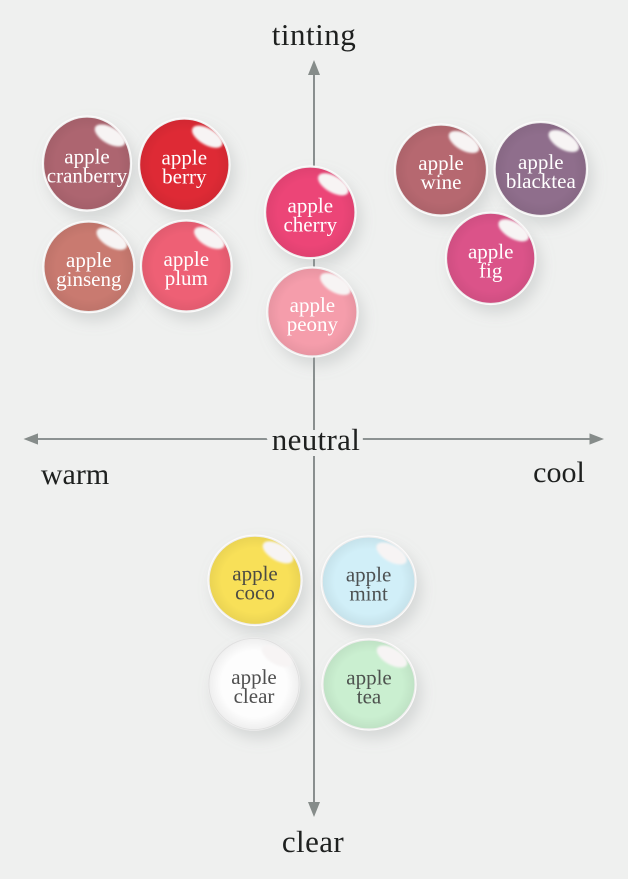 Image resolution: width=628 pixels, height=879 pixels. I want to click on svg-text: peony, so click(313, 324).